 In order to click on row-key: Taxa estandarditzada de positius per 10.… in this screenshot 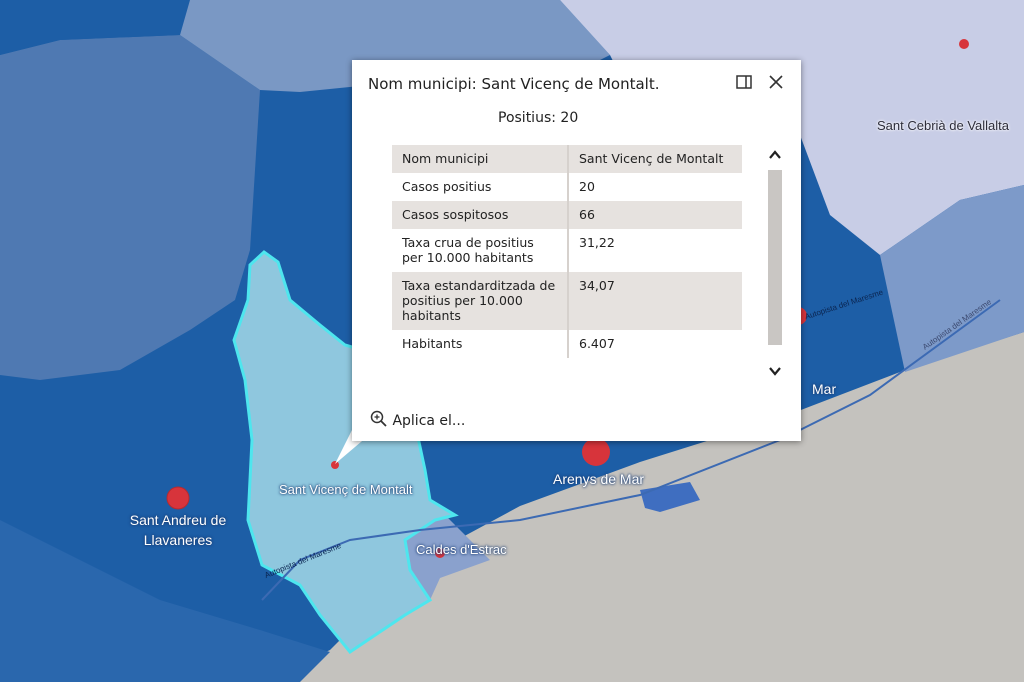, I will do `click(480, 301)`.